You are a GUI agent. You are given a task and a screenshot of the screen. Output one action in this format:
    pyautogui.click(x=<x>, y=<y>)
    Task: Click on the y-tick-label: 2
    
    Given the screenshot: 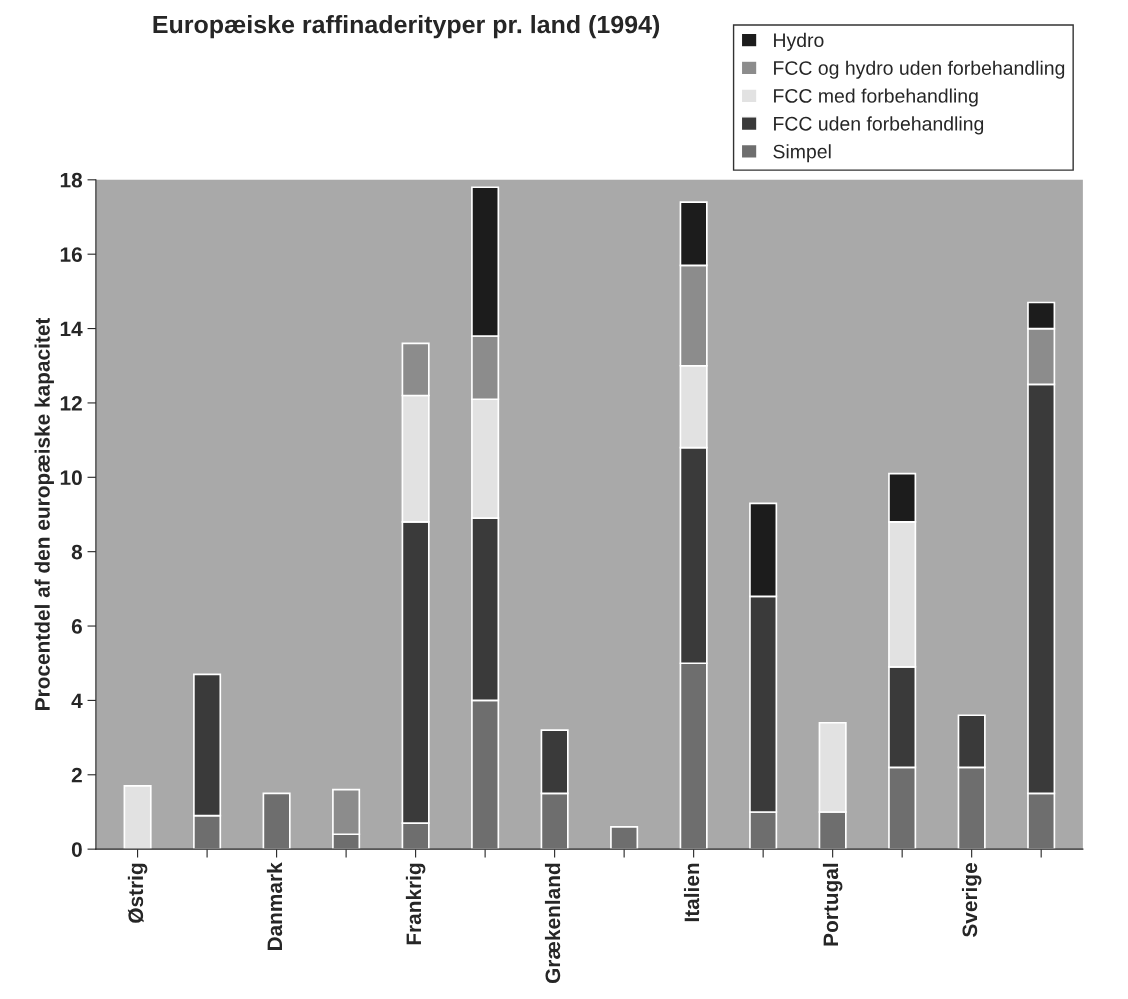 What is the action you would take?
    pyautogui.click(x=76, y=775)
    